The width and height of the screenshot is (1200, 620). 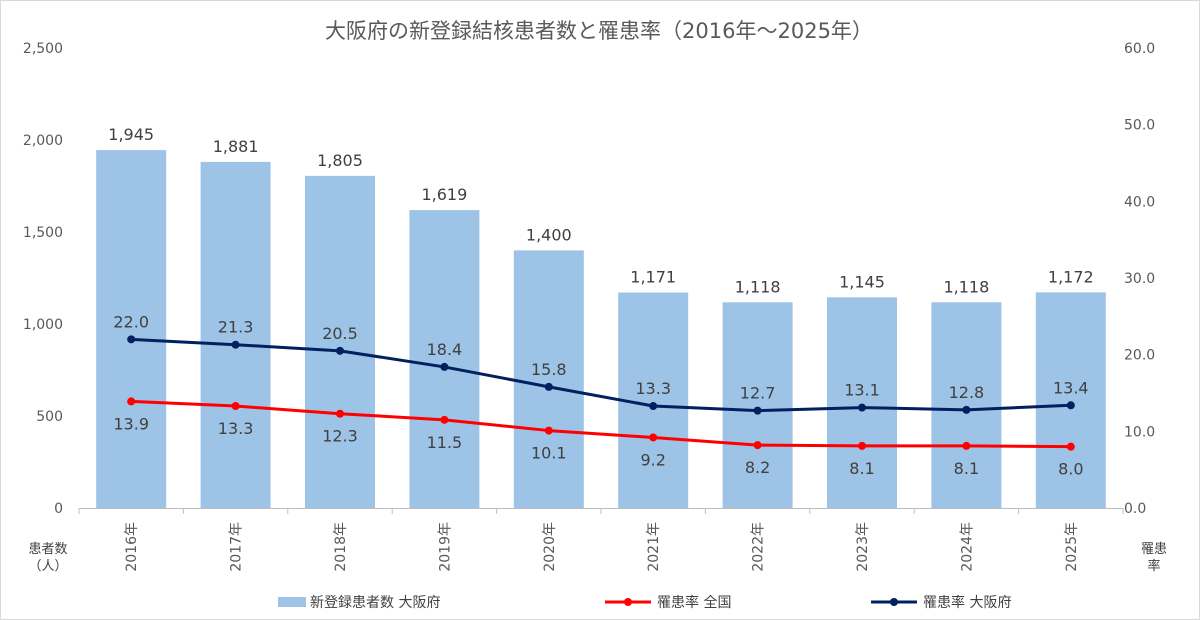 What do you see at coordinates (236, 146) in the screenshot?
I see `bar-value-label-1: 1,881` at bounding box center [236, 146].